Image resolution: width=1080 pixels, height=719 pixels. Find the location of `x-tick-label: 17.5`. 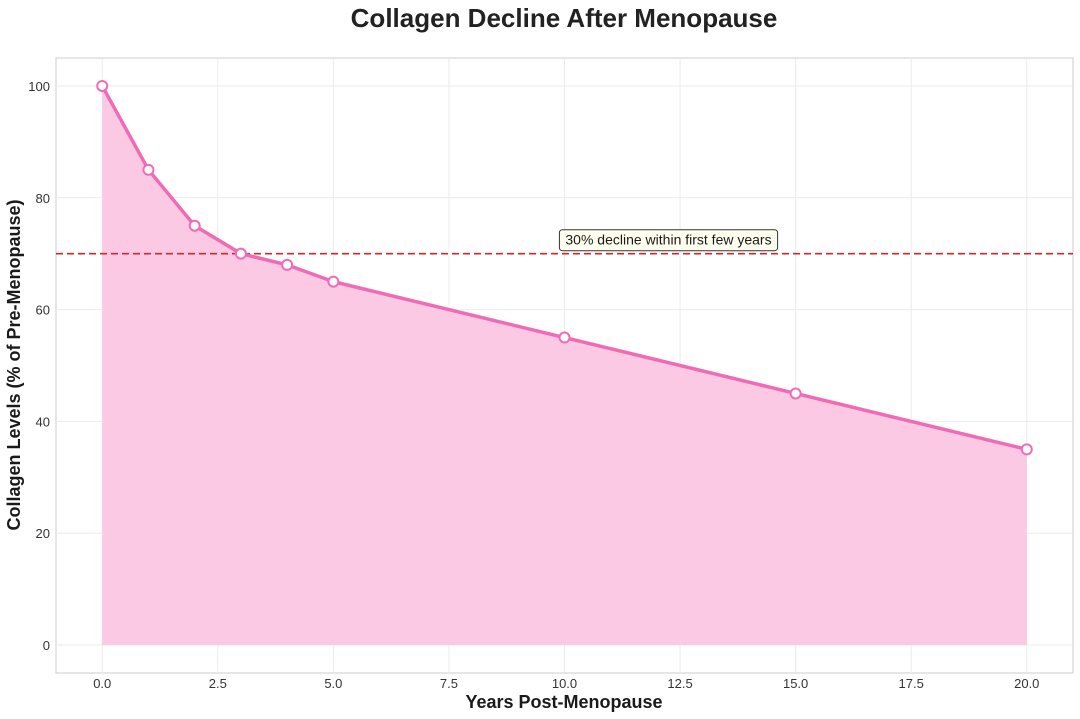

x-tick-label: 17.5 is located at coordinates (911, 683).